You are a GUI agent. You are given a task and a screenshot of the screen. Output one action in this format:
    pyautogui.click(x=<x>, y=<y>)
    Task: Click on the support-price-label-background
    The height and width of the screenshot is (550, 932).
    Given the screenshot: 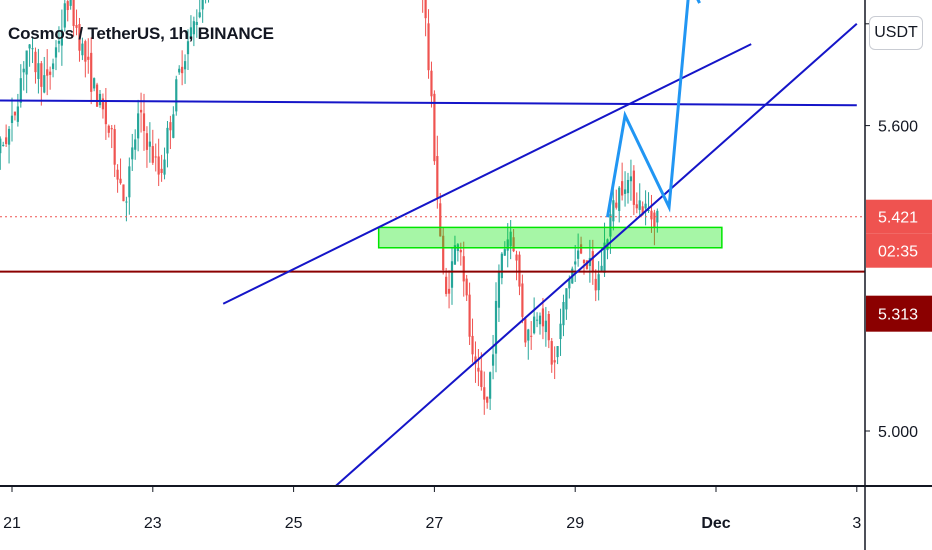 What is the action you would take?
    pyautogui.click(x=899, y=313)
    